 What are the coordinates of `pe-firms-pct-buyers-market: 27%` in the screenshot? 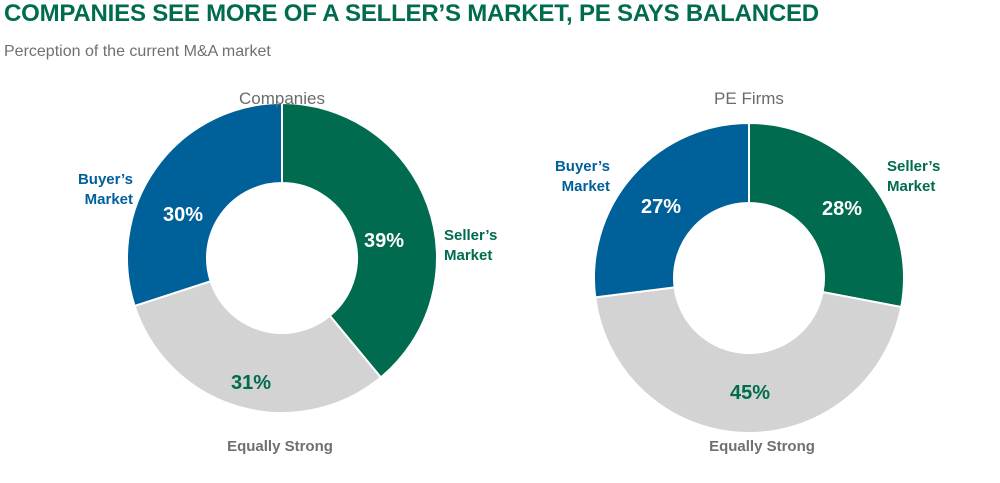 It's located at (661, 207).